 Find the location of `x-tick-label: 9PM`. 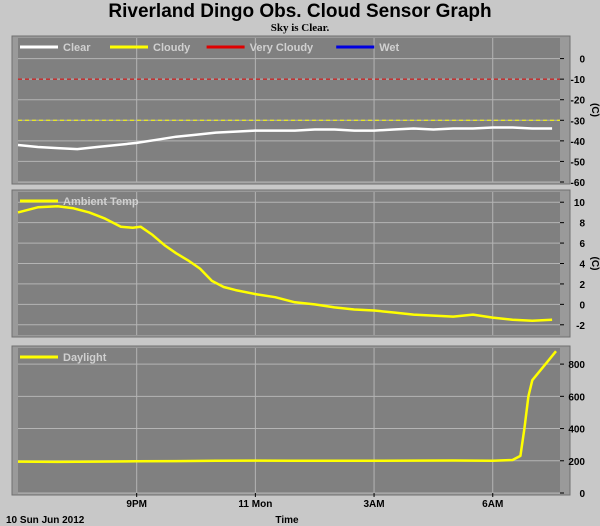

x-tick-label: 9PM is located at coordinates (136, 504).